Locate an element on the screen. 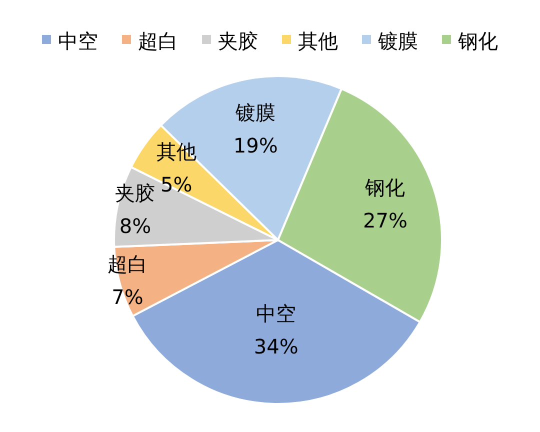  legend-label: 夹胶 is located at coordinates (238, 41).